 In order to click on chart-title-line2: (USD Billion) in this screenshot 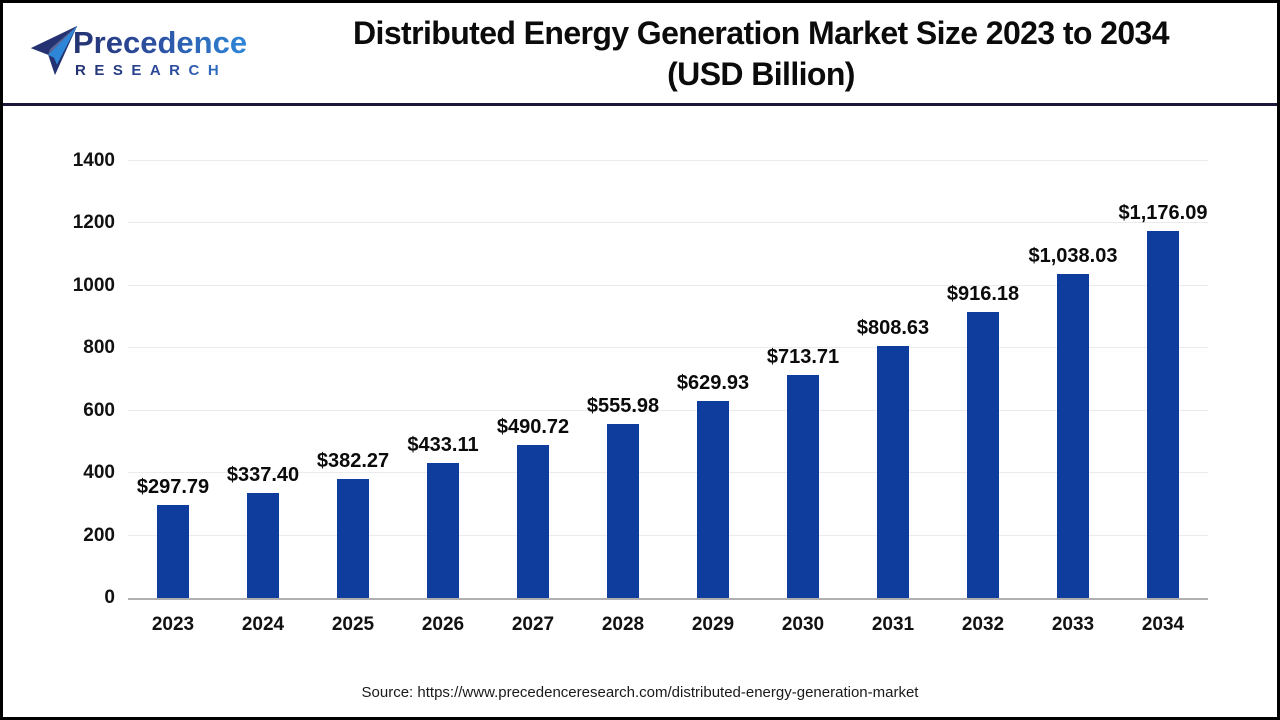, I will do `click(761, 74)`.